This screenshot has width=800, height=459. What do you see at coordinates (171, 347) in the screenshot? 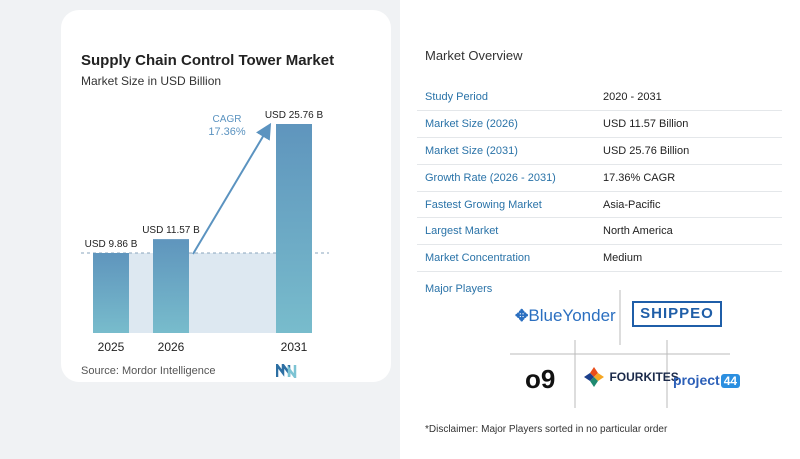
I see `x-tick-2026: 2026` at bounding box center [171, 347].